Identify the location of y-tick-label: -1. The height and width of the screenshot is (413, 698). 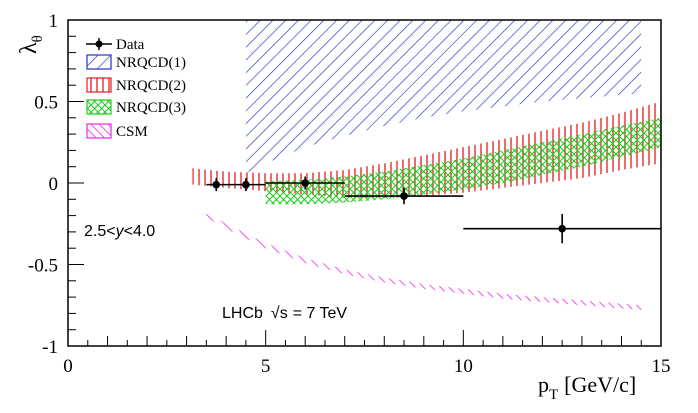
(50, 347).